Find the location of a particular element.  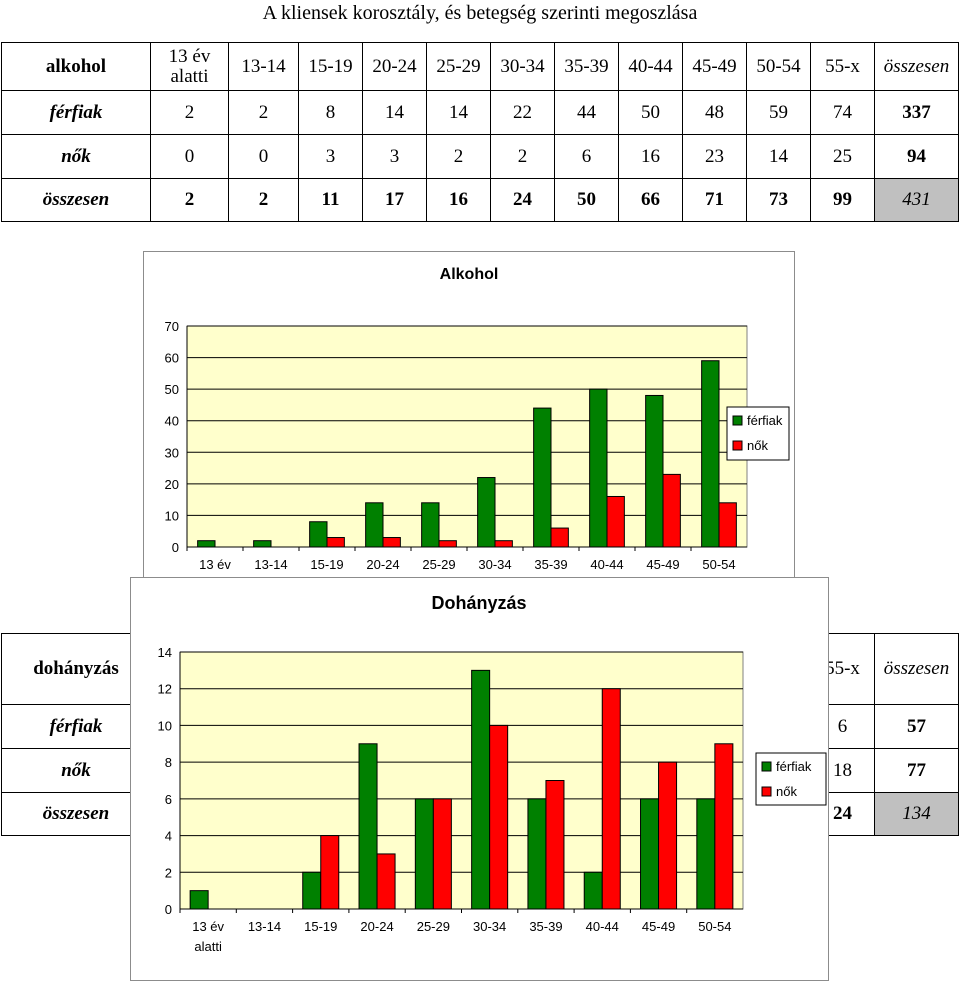

x-tick-label: 30-34 is located at coordinates (489, 926).